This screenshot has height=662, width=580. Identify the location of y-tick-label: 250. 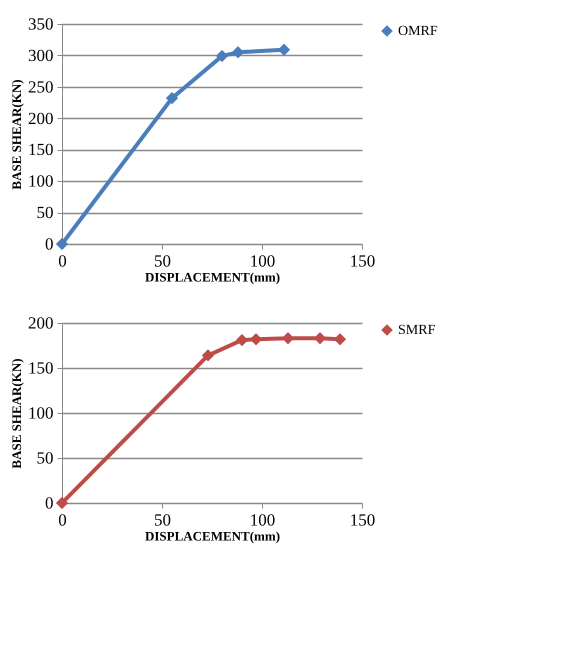
(41, 86).